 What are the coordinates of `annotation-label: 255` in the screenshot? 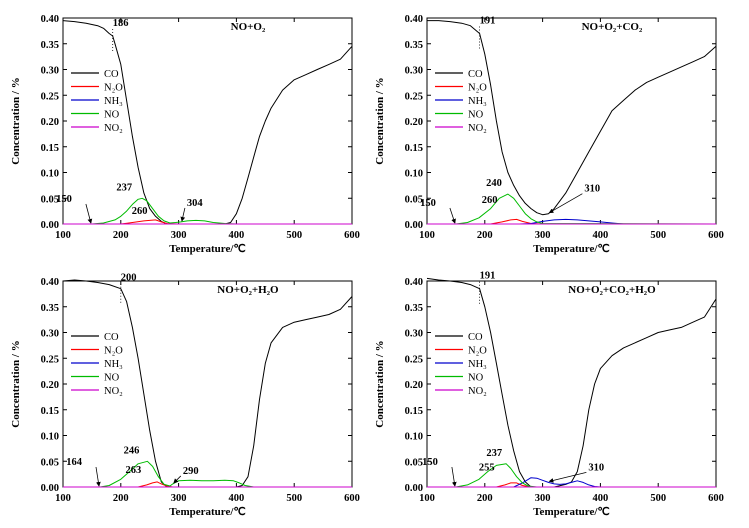 It's located at (487, 468).